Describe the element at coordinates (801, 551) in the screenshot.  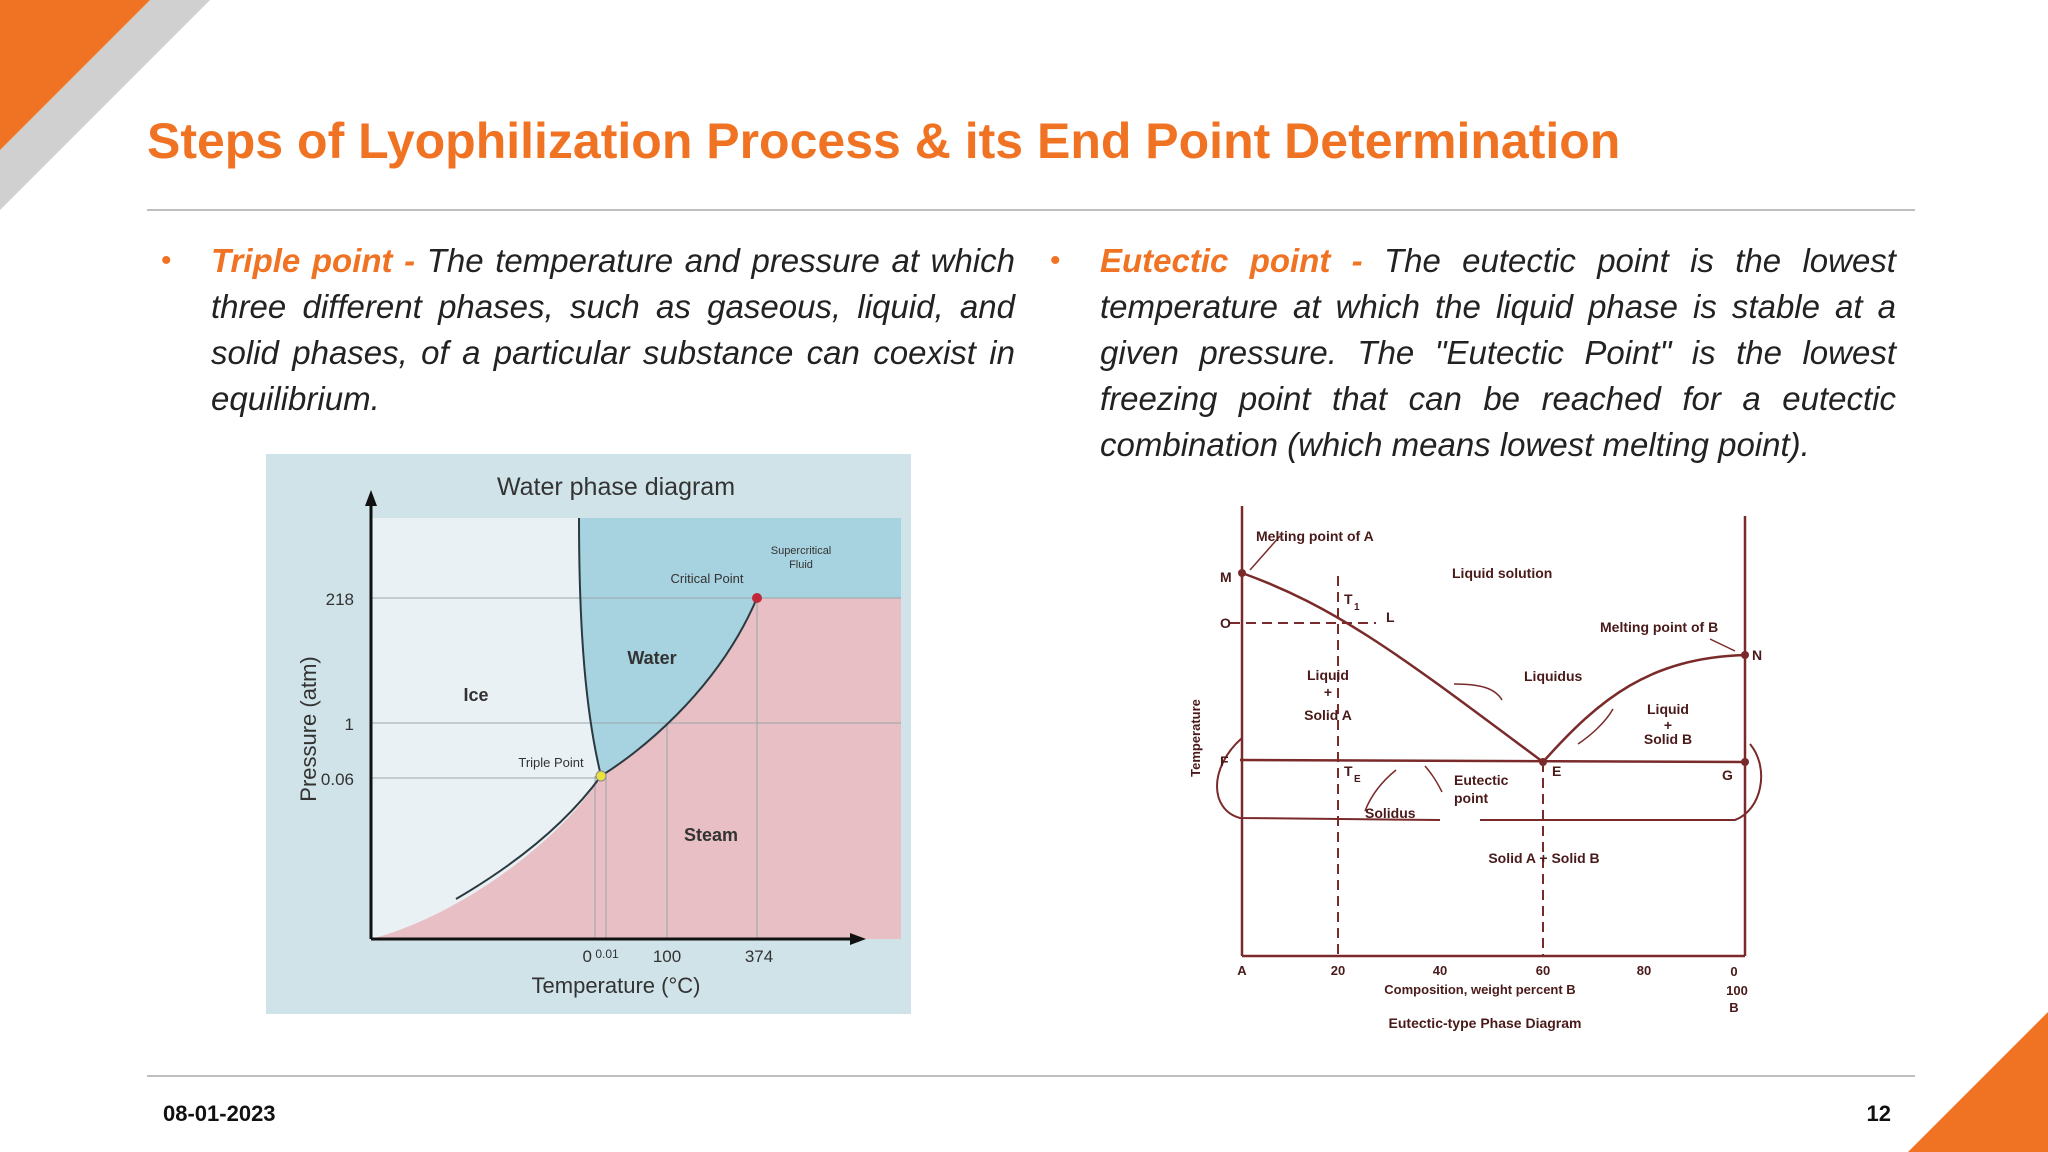
I see `supercritical-label: Supercritical` at that location.